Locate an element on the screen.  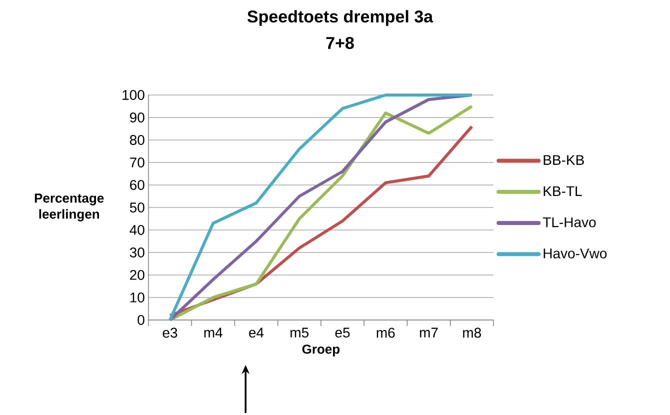
x-tick-label: m4 is located at coordinates (213, 333).